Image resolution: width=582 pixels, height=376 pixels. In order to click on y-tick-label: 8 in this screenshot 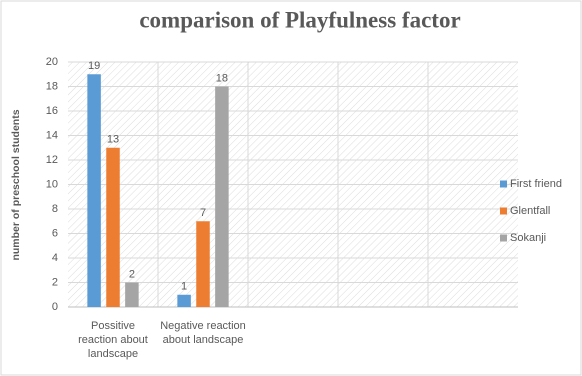, I will do `click(55, 209)`.